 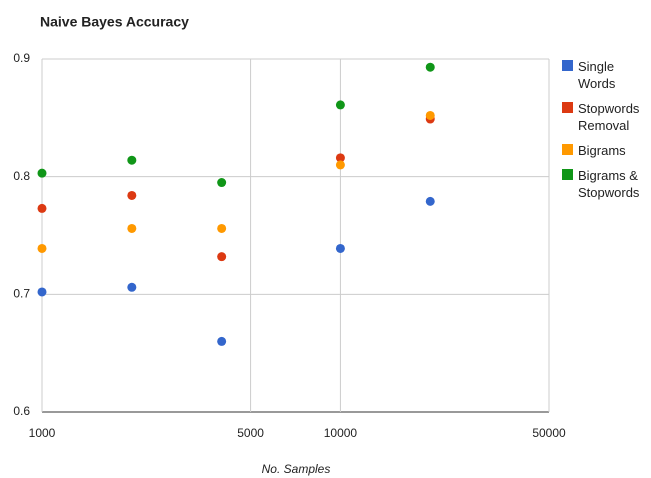 I want to click on legend-item: Stopwords Removal, so click(x=606, y=117).